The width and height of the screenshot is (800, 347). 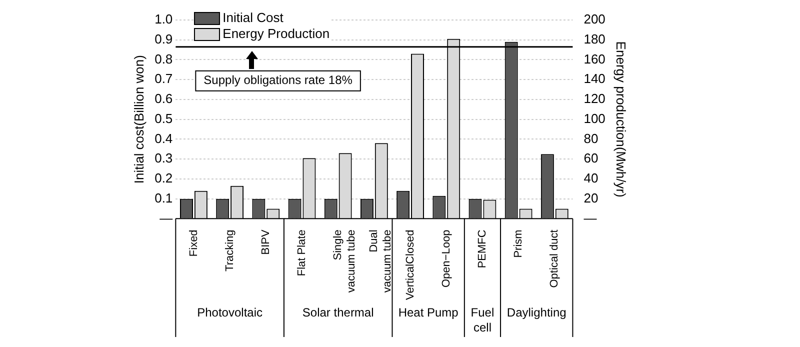 What do you see at coordinates (591, 178) in the screenshot?
I see `y2-tick-label: 40` at bounding box center [591, 178].